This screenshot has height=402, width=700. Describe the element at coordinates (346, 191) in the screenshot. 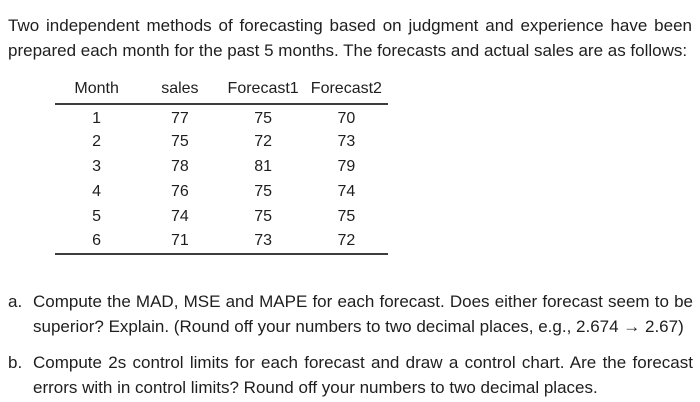

I see `table-cell-forecast2: 74` at that location.